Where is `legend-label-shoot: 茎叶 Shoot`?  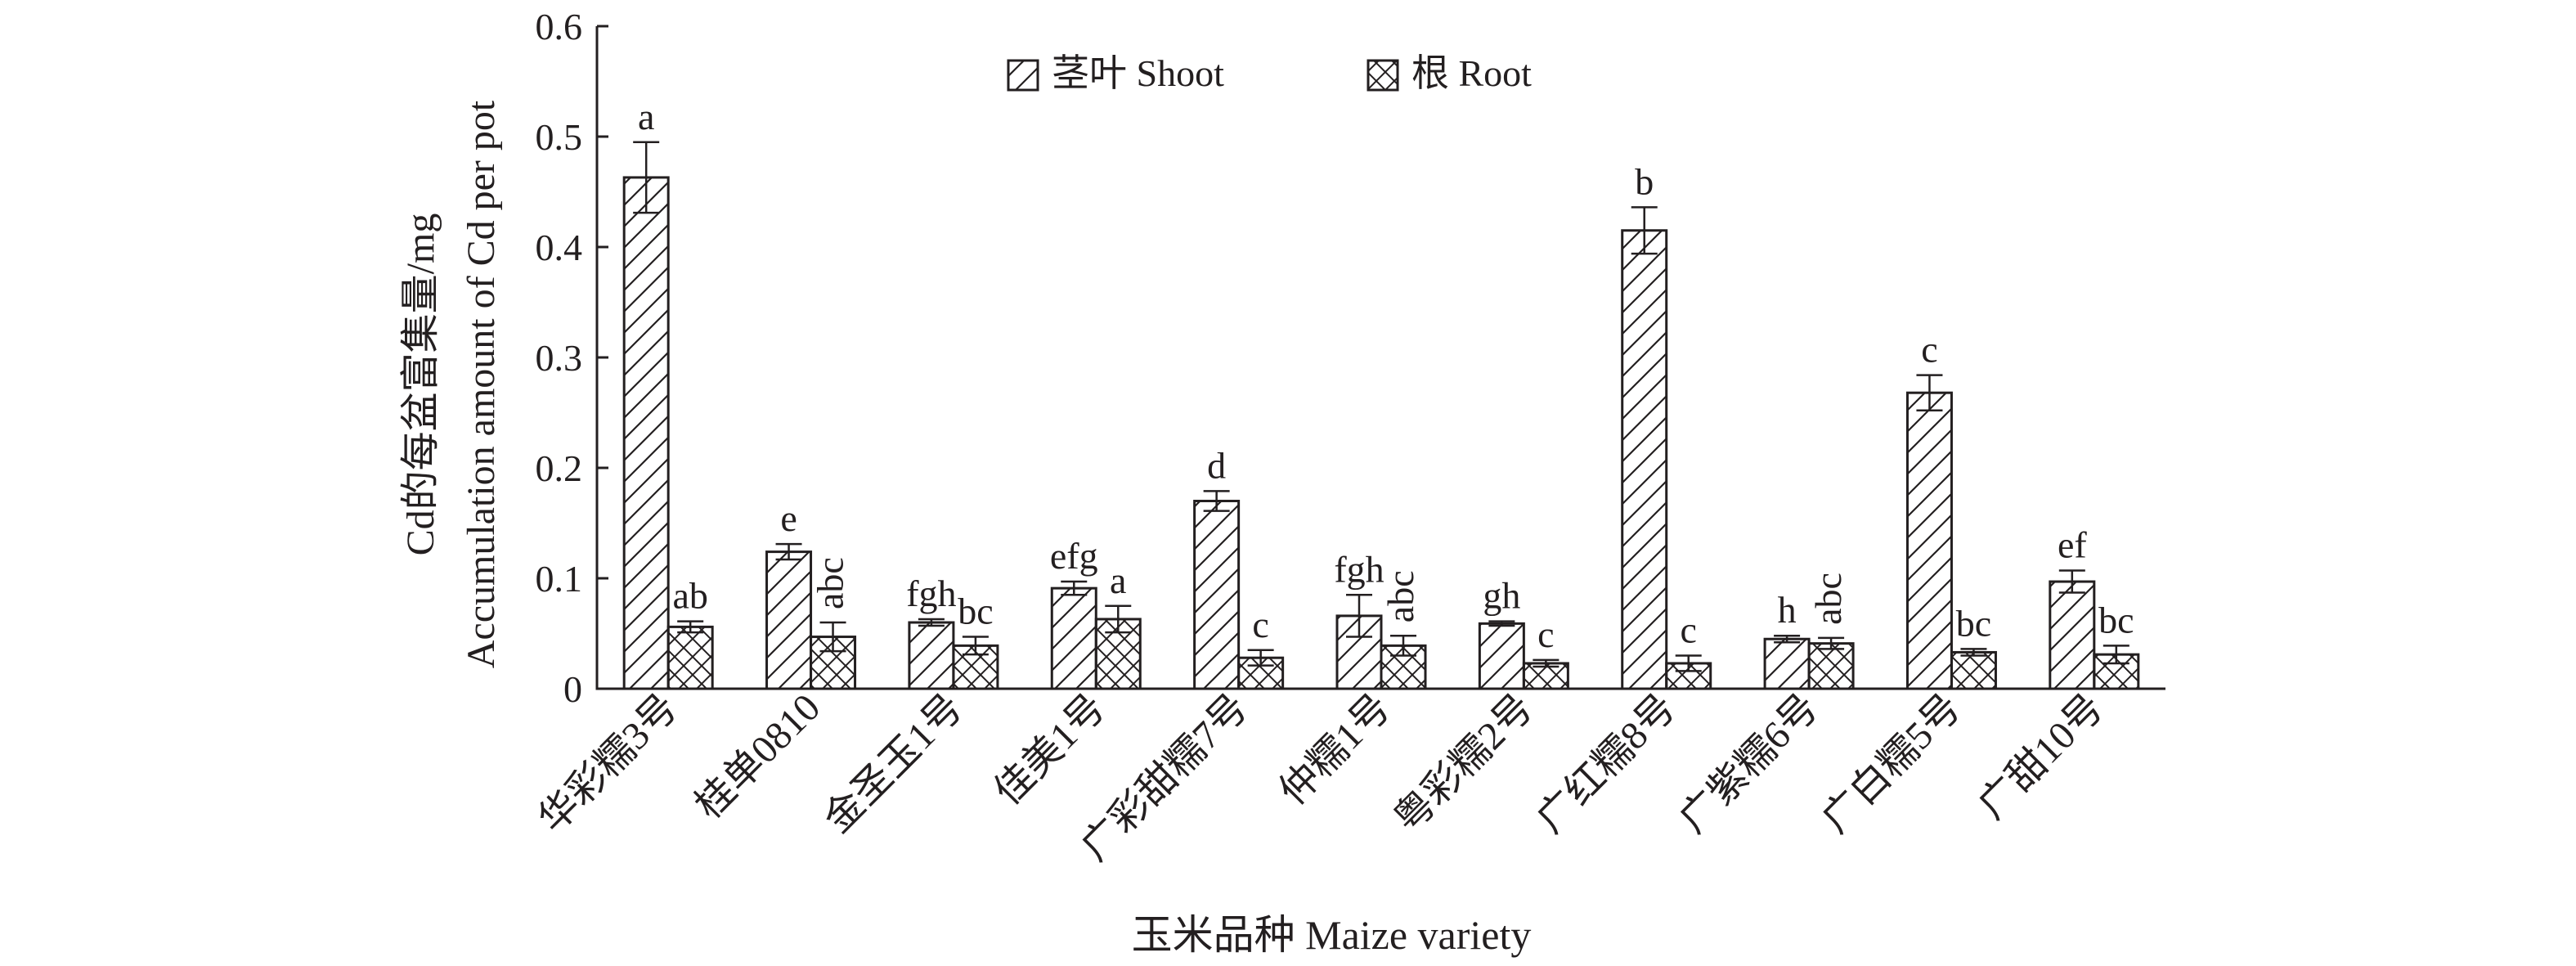 legend-label-shoot: 茎叶 Shoot is located at coordinates (1138, 73).